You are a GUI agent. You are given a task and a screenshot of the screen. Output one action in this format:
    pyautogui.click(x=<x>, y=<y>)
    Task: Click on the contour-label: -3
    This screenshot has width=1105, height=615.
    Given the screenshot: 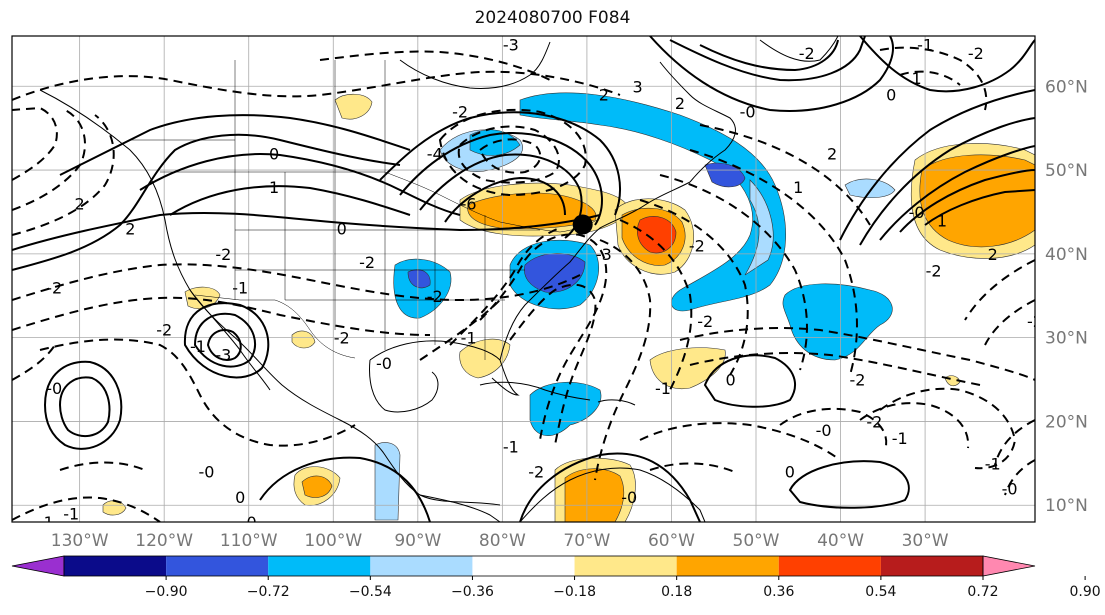 What is the action you would take?
    pyautogui.click(x=511, y=44)
    